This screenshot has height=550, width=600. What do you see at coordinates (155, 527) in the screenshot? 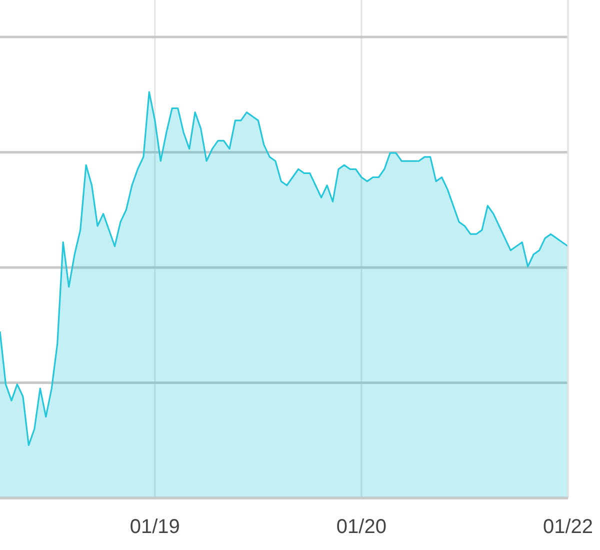
I see `x-tick-label: 01/19` at bounding box center [155, 527].